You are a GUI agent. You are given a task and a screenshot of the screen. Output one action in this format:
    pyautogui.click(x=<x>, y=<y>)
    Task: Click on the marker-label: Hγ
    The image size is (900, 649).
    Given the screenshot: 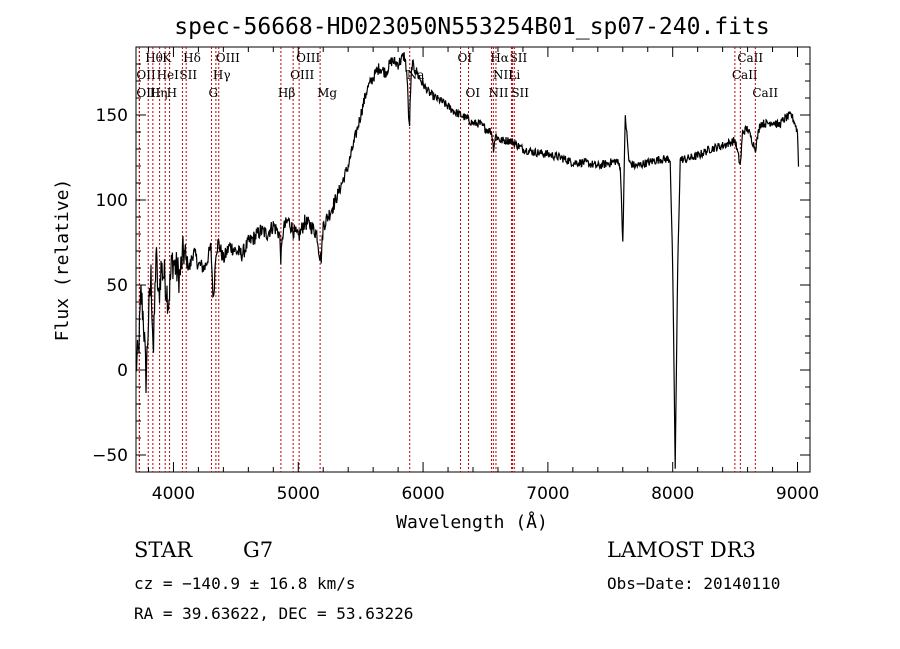 What is the action you would take?
    pyautogui.click(x=222, y=75)
    